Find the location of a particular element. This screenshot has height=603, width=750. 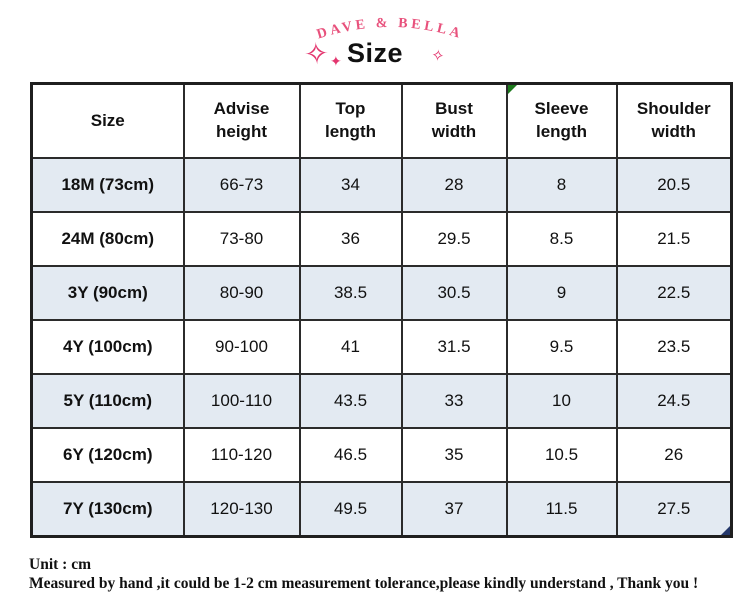

measurement-cell: 22.5 is located at coordinates (674, 293).